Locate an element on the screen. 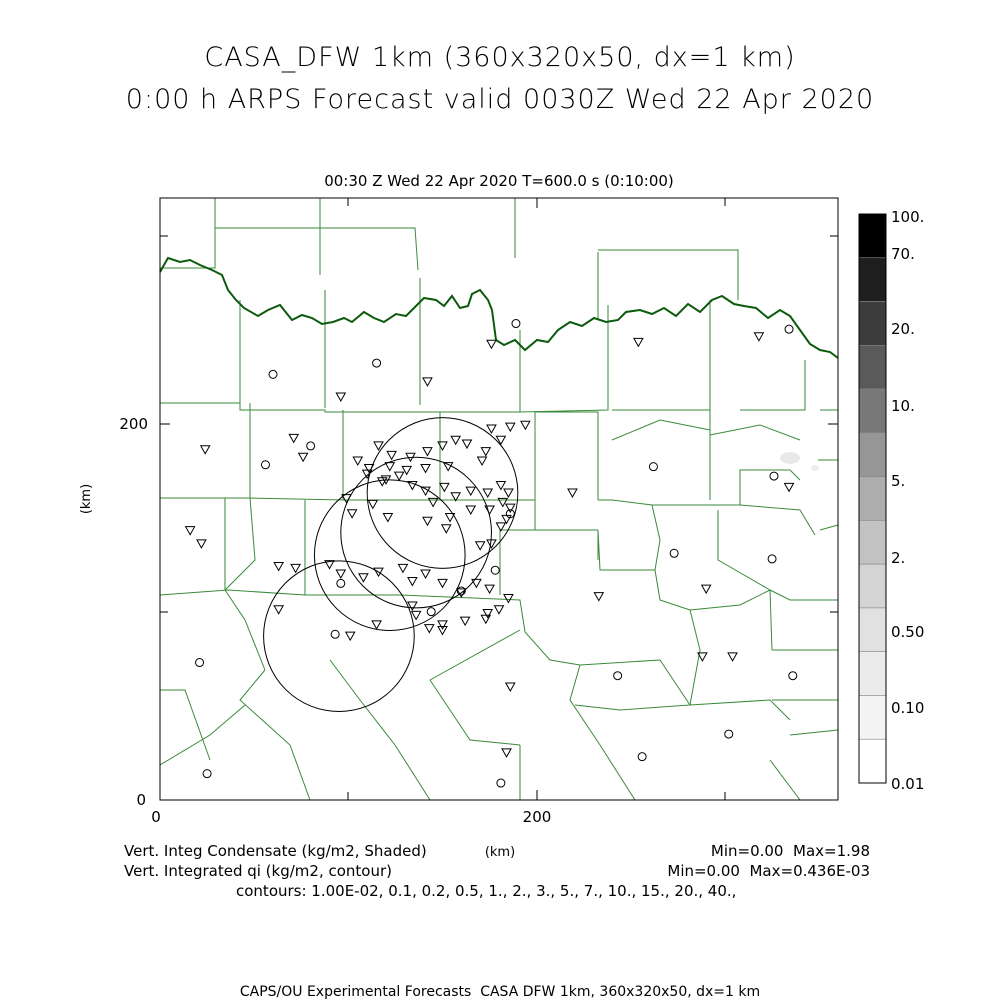  colorbar-label: 70. is located at coordinates (903, 254).